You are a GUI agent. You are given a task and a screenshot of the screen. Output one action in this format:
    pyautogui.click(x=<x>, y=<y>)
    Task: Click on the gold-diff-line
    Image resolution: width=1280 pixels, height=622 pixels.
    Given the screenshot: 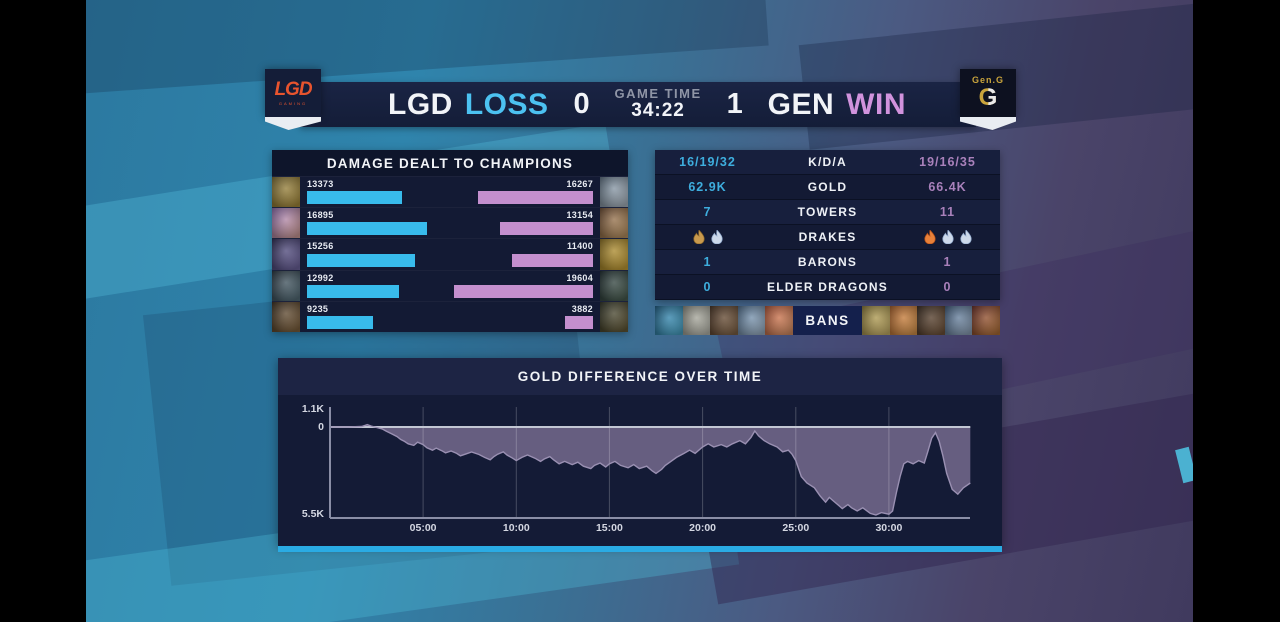 What is the action you would take?
    pyautogui.click(x=650, y=469)
    